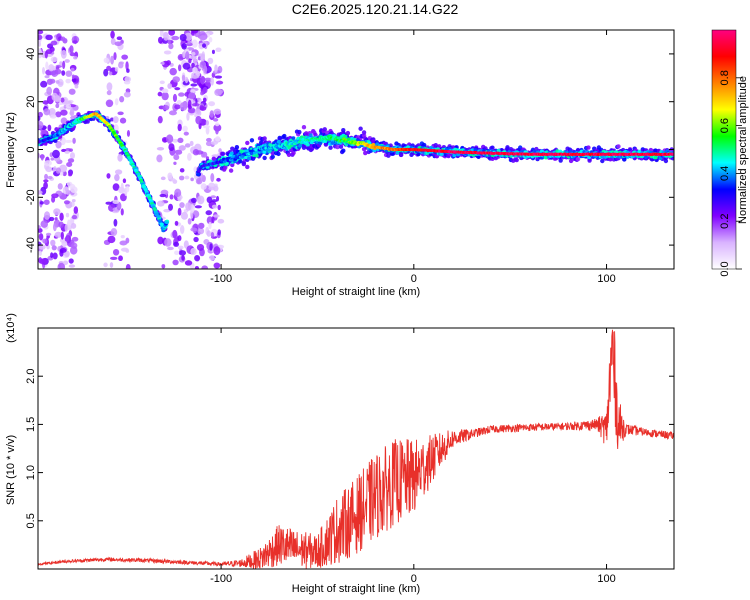  What do you see at coordinates (725, 173) in the screenshot?
I see `colorbar-tick-label: 0.4` at bounding box center [725, 173].